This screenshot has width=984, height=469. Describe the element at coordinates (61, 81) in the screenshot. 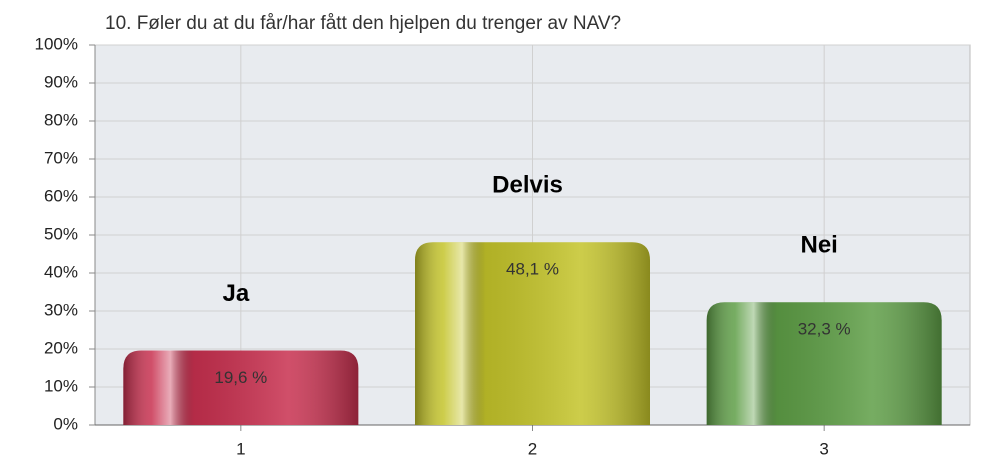

I see `y-tick-label: 90%` at that location.